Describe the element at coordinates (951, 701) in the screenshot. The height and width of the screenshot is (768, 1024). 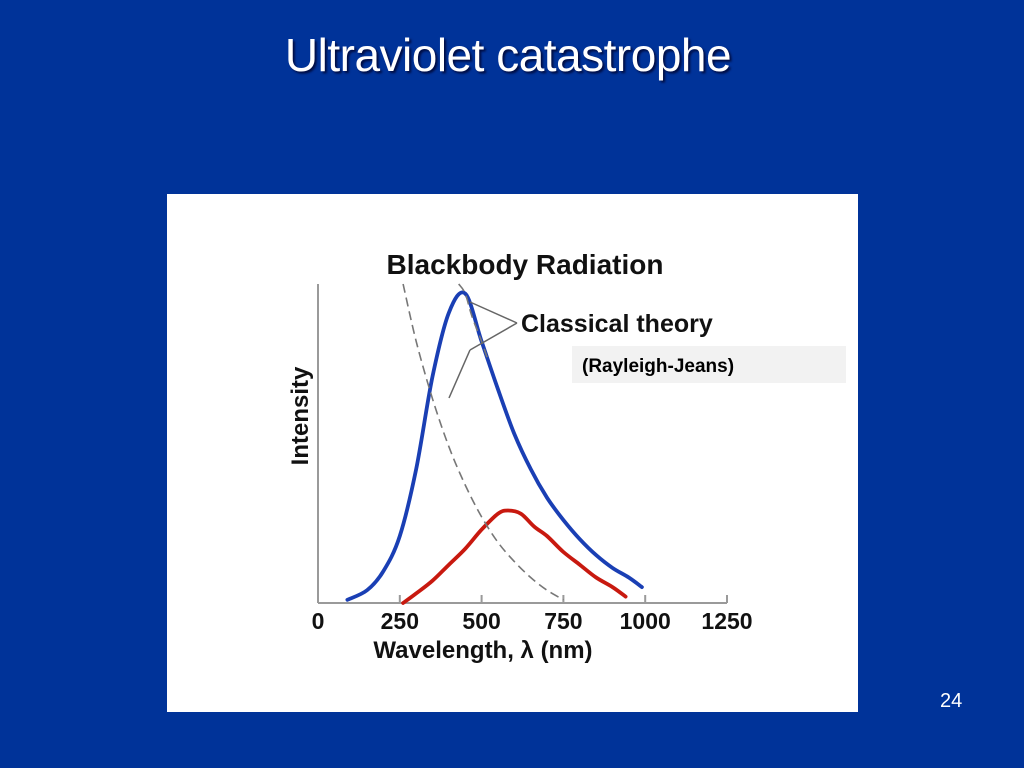
I see `page-number: 24` at that location.